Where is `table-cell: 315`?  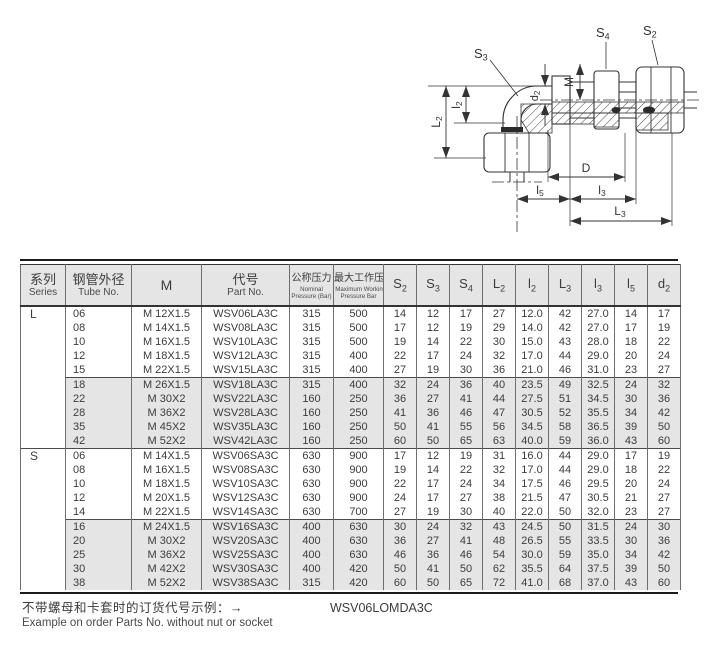 table-cell: 315 is located at coordinates (311, 384).